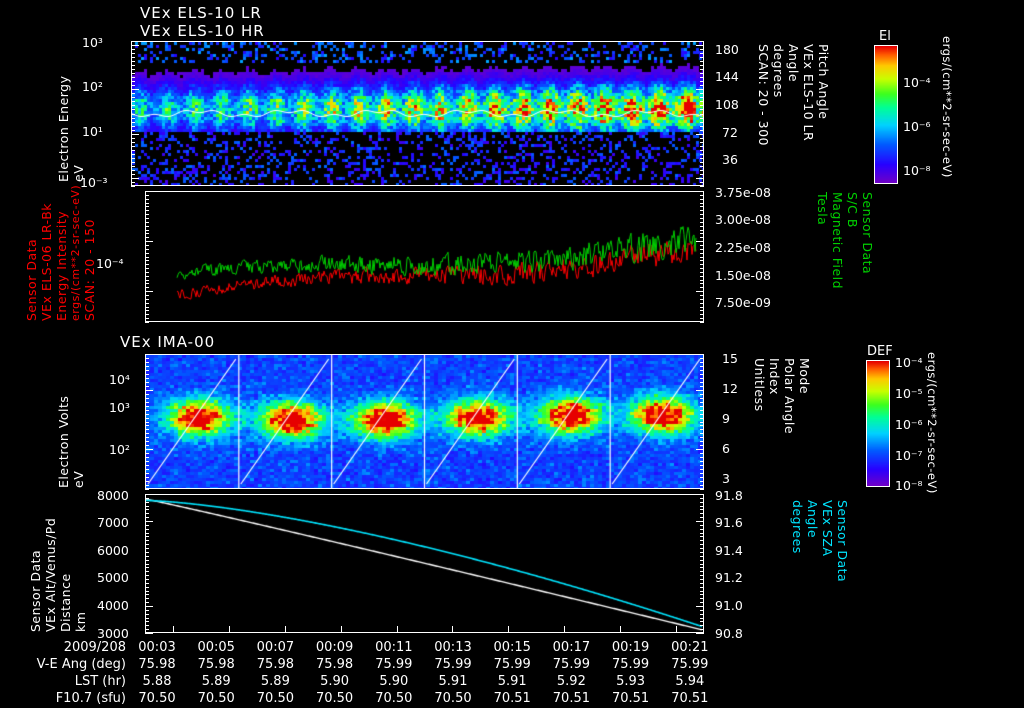 Image resolution: width=1024 pixels, height=708 pixels. What do you see at coordinates (909, 455) in the screenshot?
I see `panel3-colorbar-tick-3: 10⁻⁷` at bounding box center [909, 455].